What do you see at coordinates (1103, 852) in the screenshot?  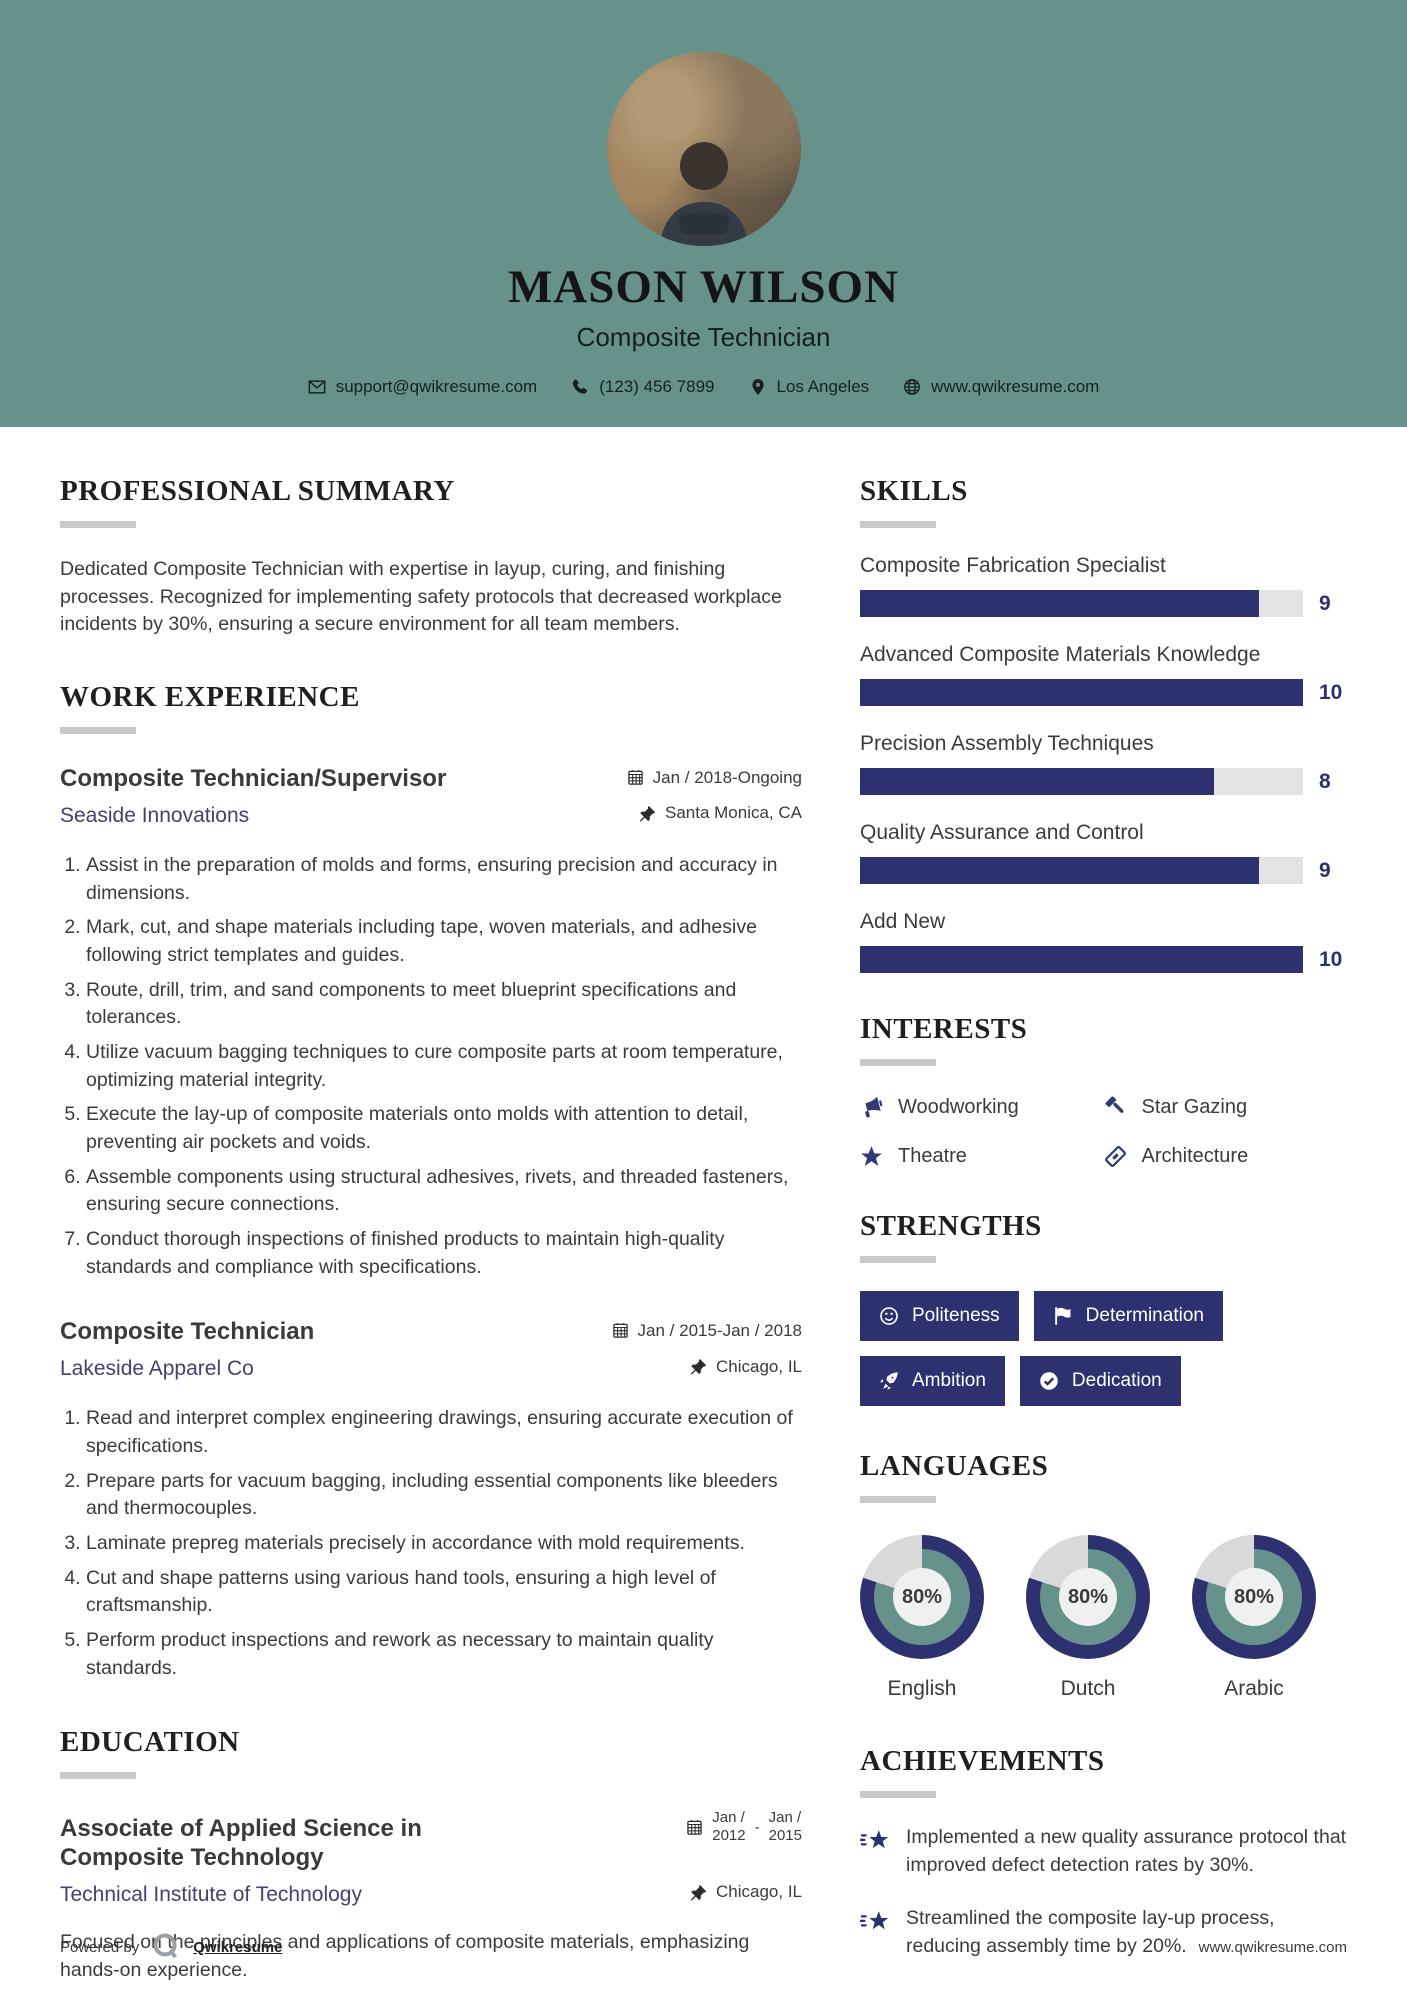 I see `skill-item: Quality Assurance and Control 9` at bounding box center [1103, 852].